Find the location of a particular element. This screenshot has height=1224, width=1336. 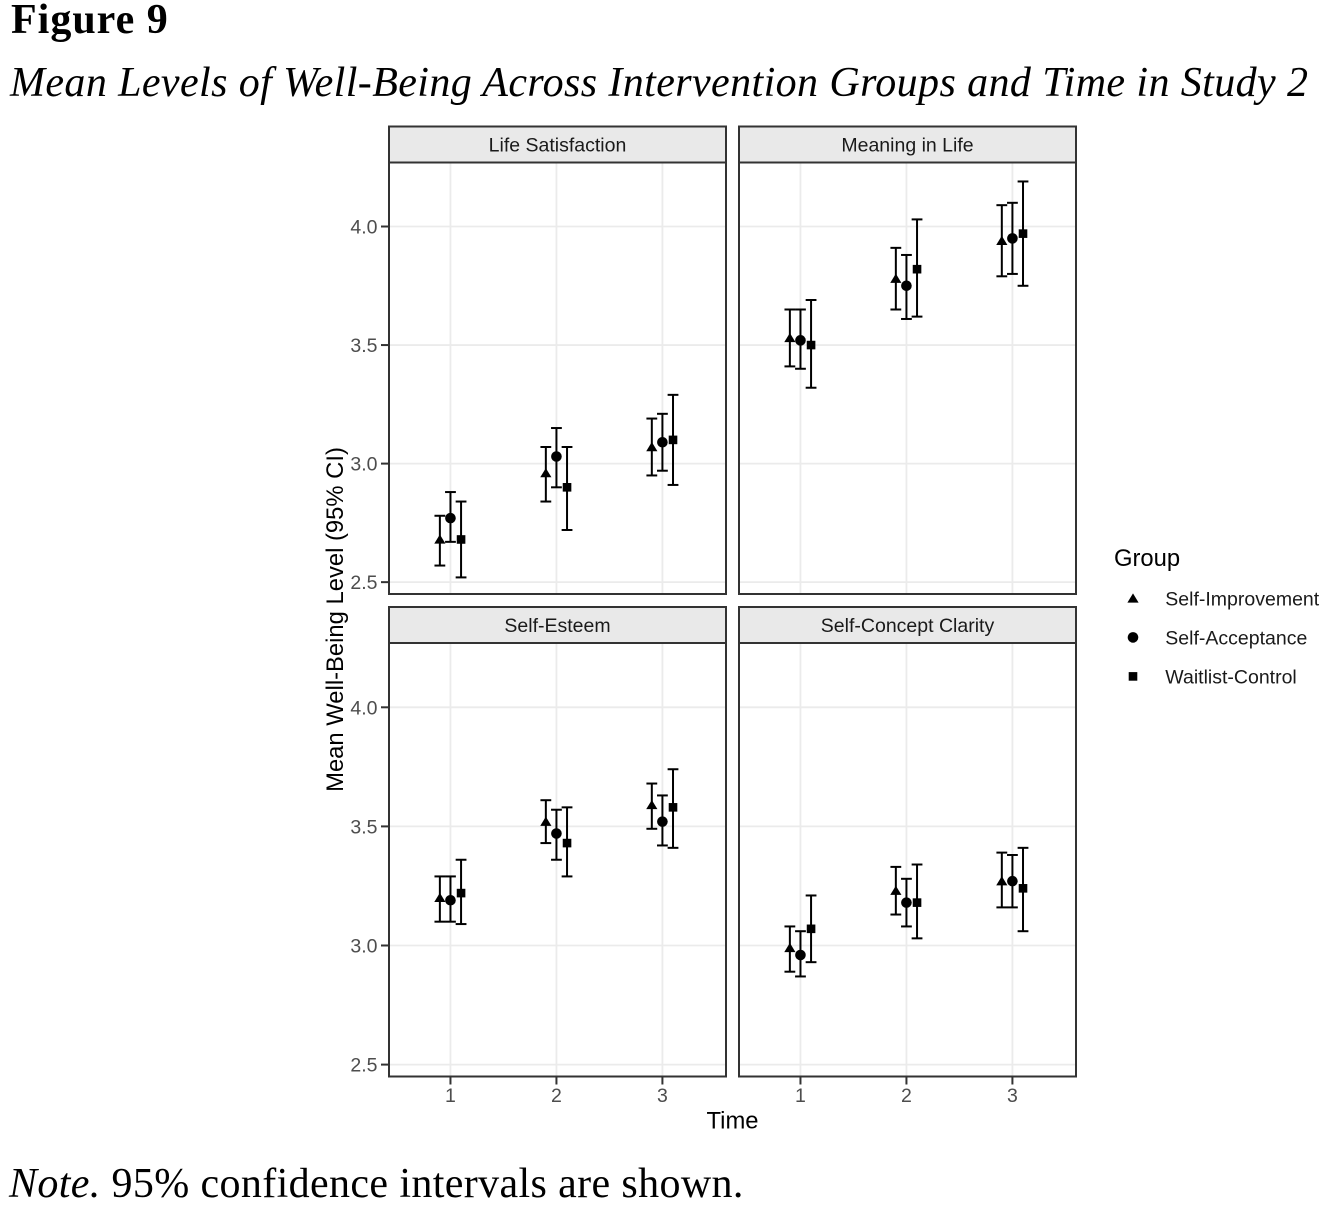

facet-strip-label: Meaning in Life is located at coordinates (907, 146).